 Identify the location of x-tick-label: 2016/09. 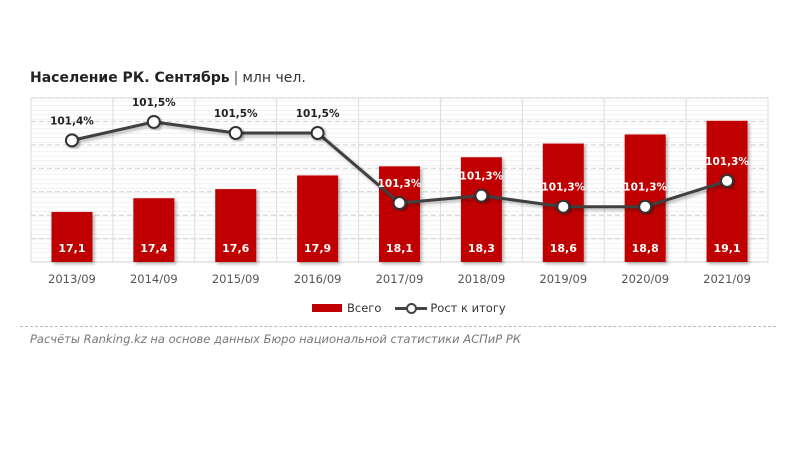
(318, 279).